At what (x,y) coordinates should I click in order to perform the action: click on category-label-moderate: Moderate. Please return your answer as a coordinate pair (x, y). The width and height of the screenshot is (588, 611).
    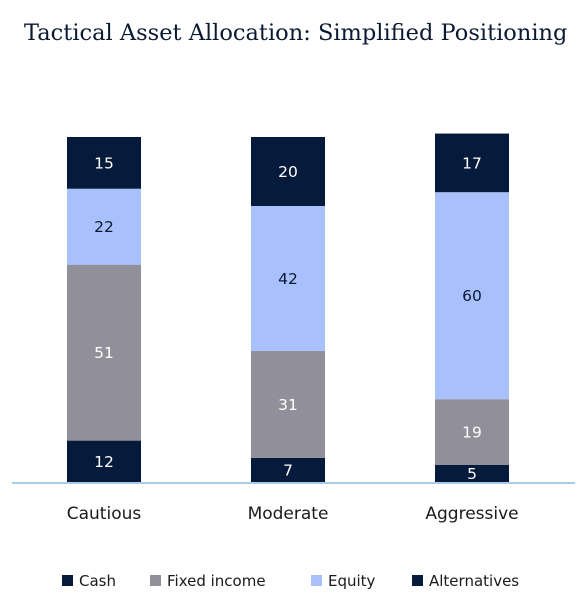
    Looking at the image, I should click on (288, 514).